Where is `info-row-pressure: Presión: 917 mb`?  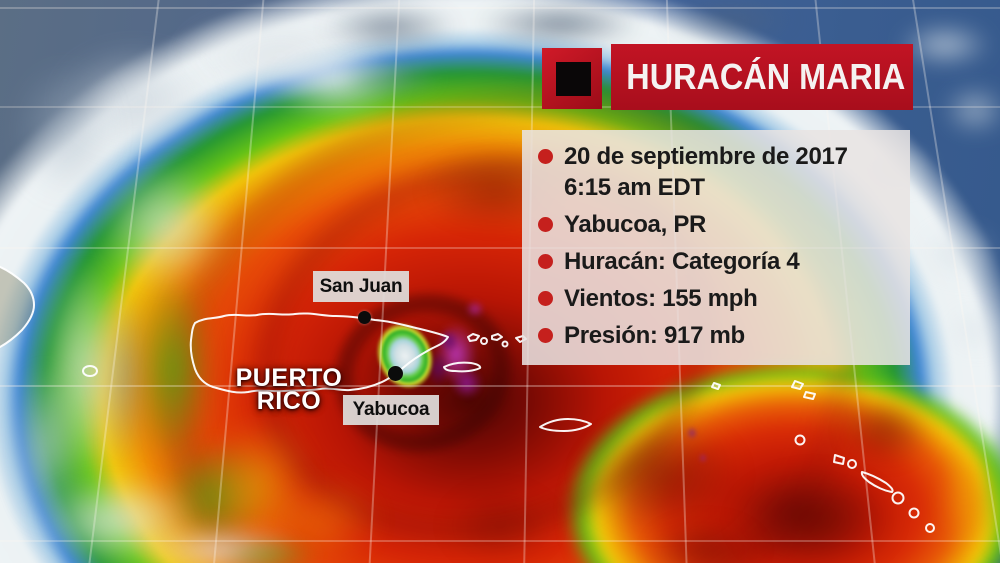
info-row-pressure: Presión: 917 mb is located at coordinates (718, 335).